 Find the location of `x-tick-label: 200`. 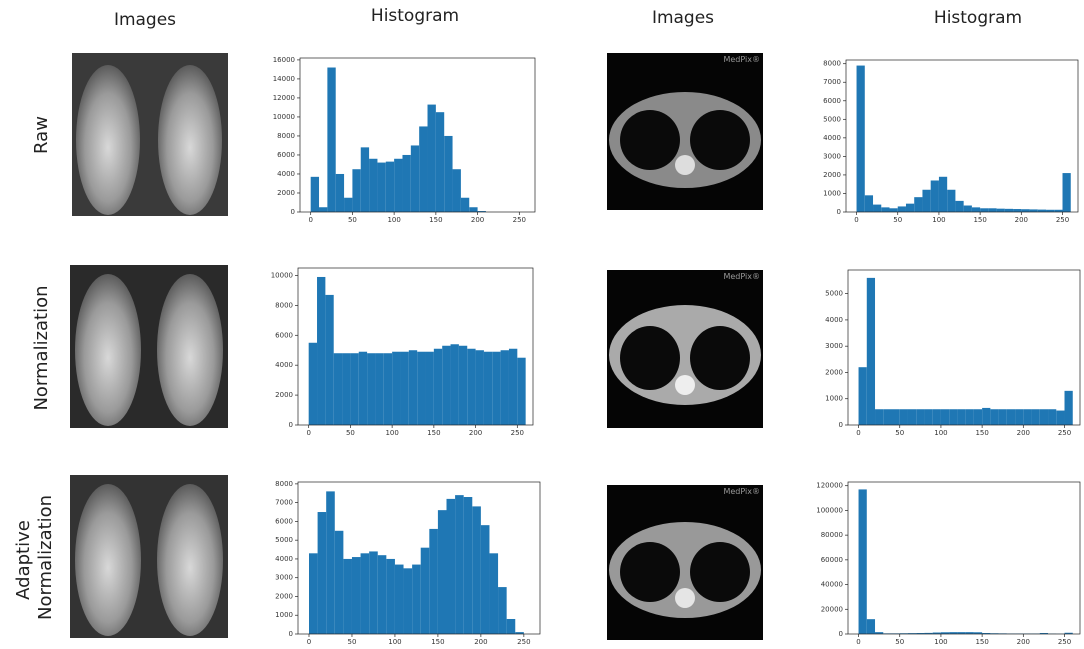

x-tick-label: 200 is located at coordinates (480, 642).